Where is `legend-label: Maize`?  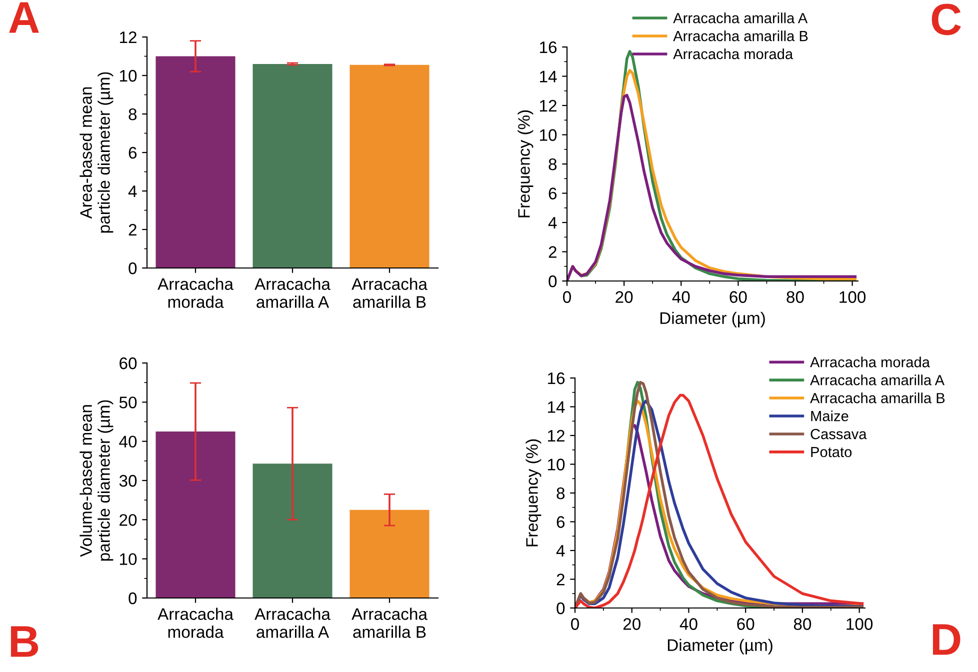
legend-label: Maize is located at coordinates (829, 416).